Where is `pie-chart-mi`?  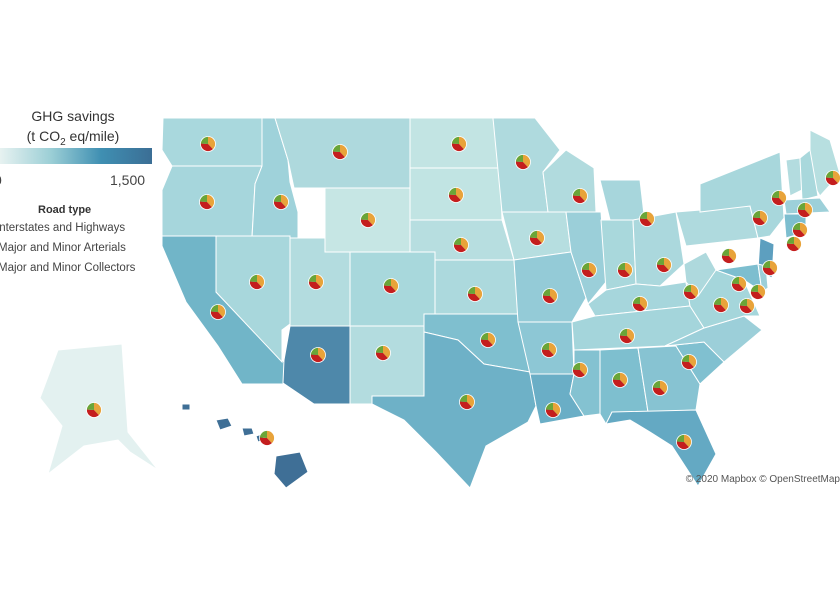
pie-chart-mi is located at coordinates (647, 219).